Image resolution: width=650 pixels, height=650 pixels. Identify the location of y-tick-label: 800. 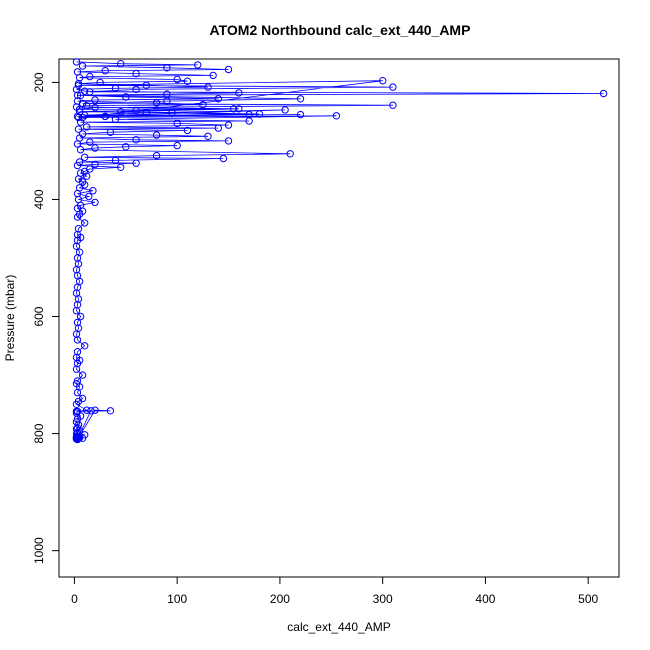
(39, 433).